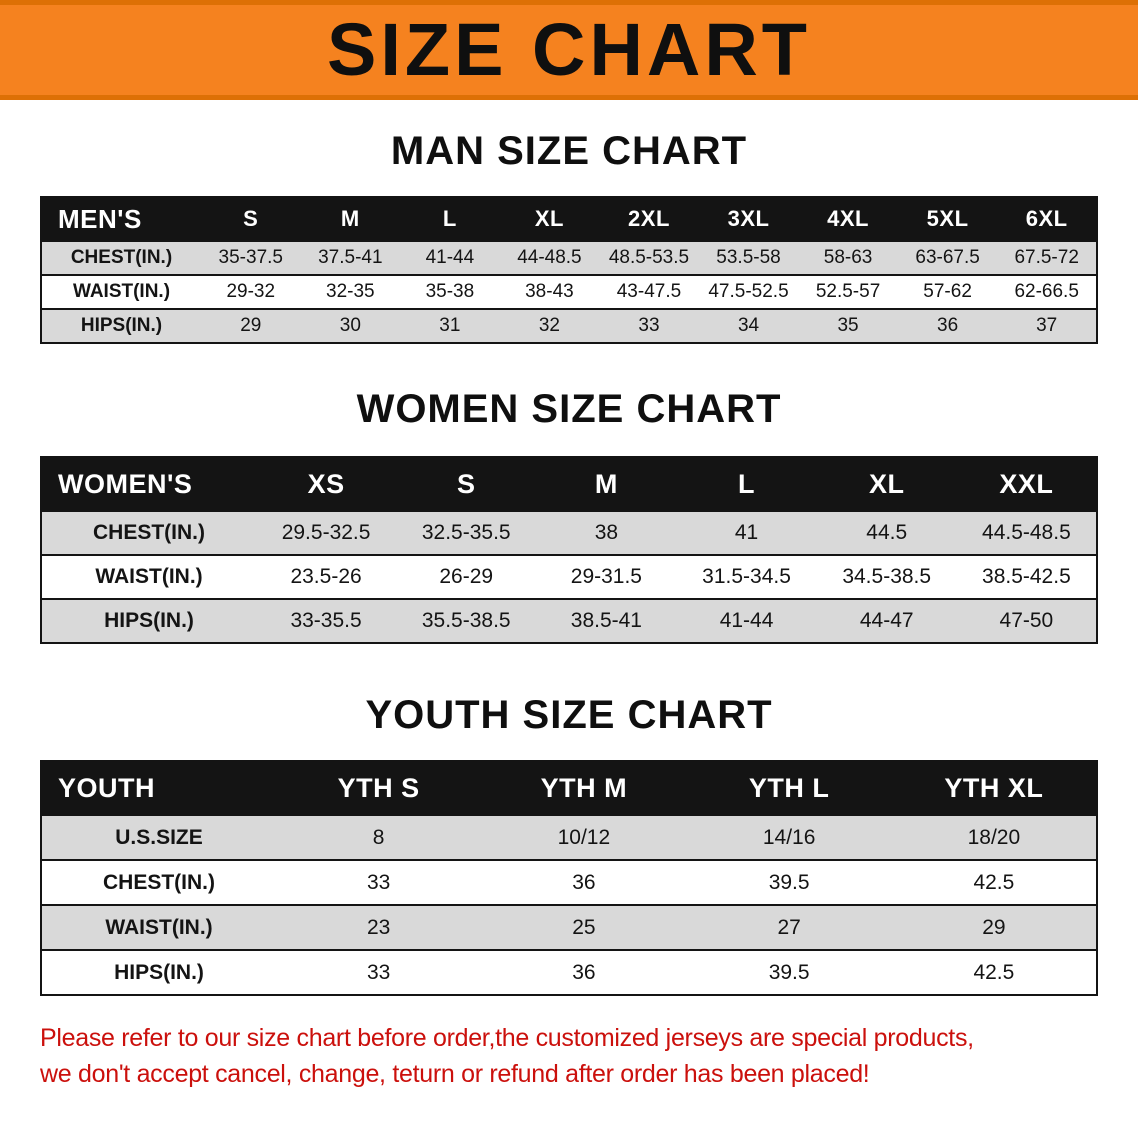  I want to click on table-header-row: YOUTH YTH S YTH M YTH L YTH XL, so click(569, 788).